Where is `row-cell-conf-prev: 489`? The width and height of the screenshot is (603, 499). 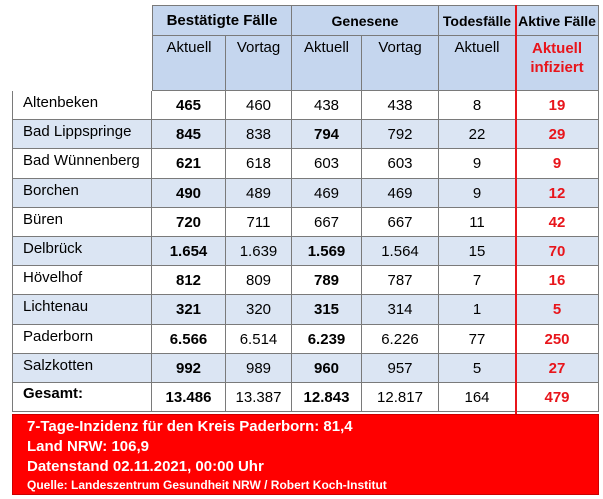
row-cell-conf-prev: 489 is located at coordinates (259, 193).